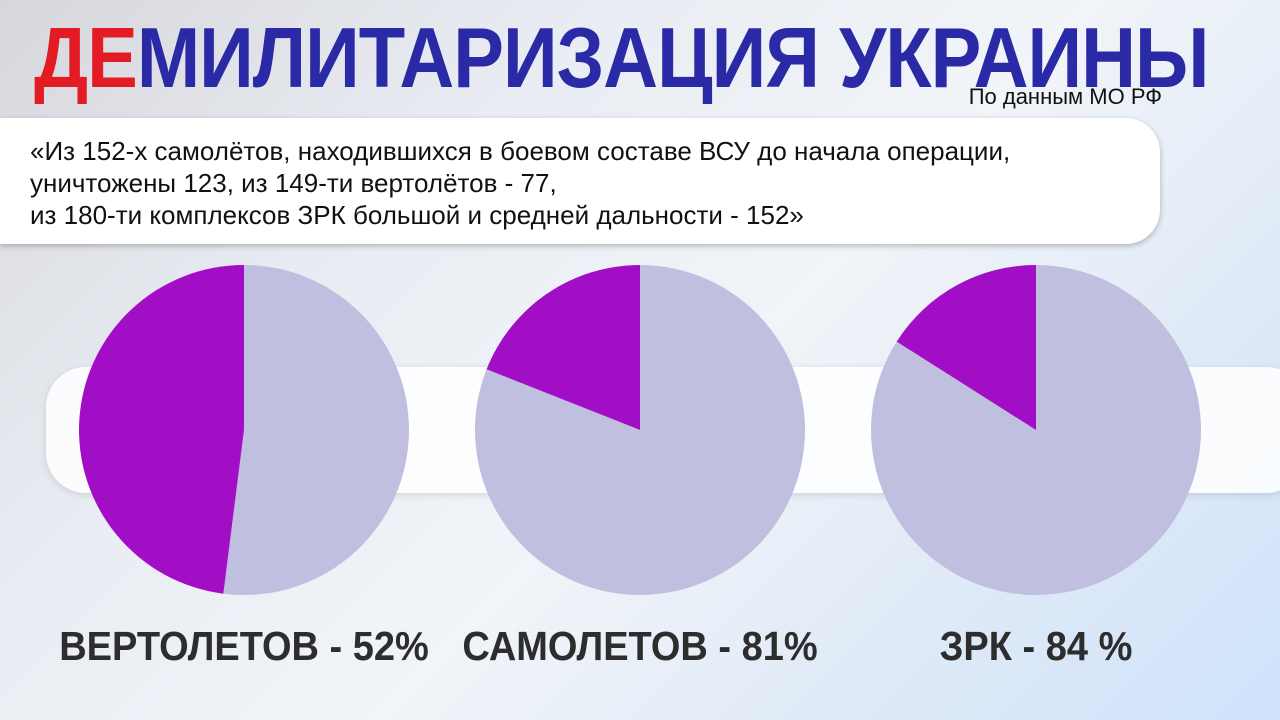 This screenshot has width=1280, height=720. I want to click on pie-svg-sam, so click(1036, 430).